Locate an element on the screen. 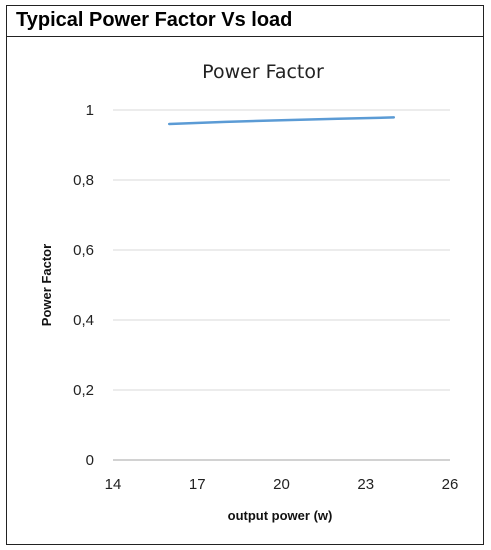 Image resolution: width=491 pixels, height=550 pixels. x-tick-label: 20 is located at coordinates (281, 484).